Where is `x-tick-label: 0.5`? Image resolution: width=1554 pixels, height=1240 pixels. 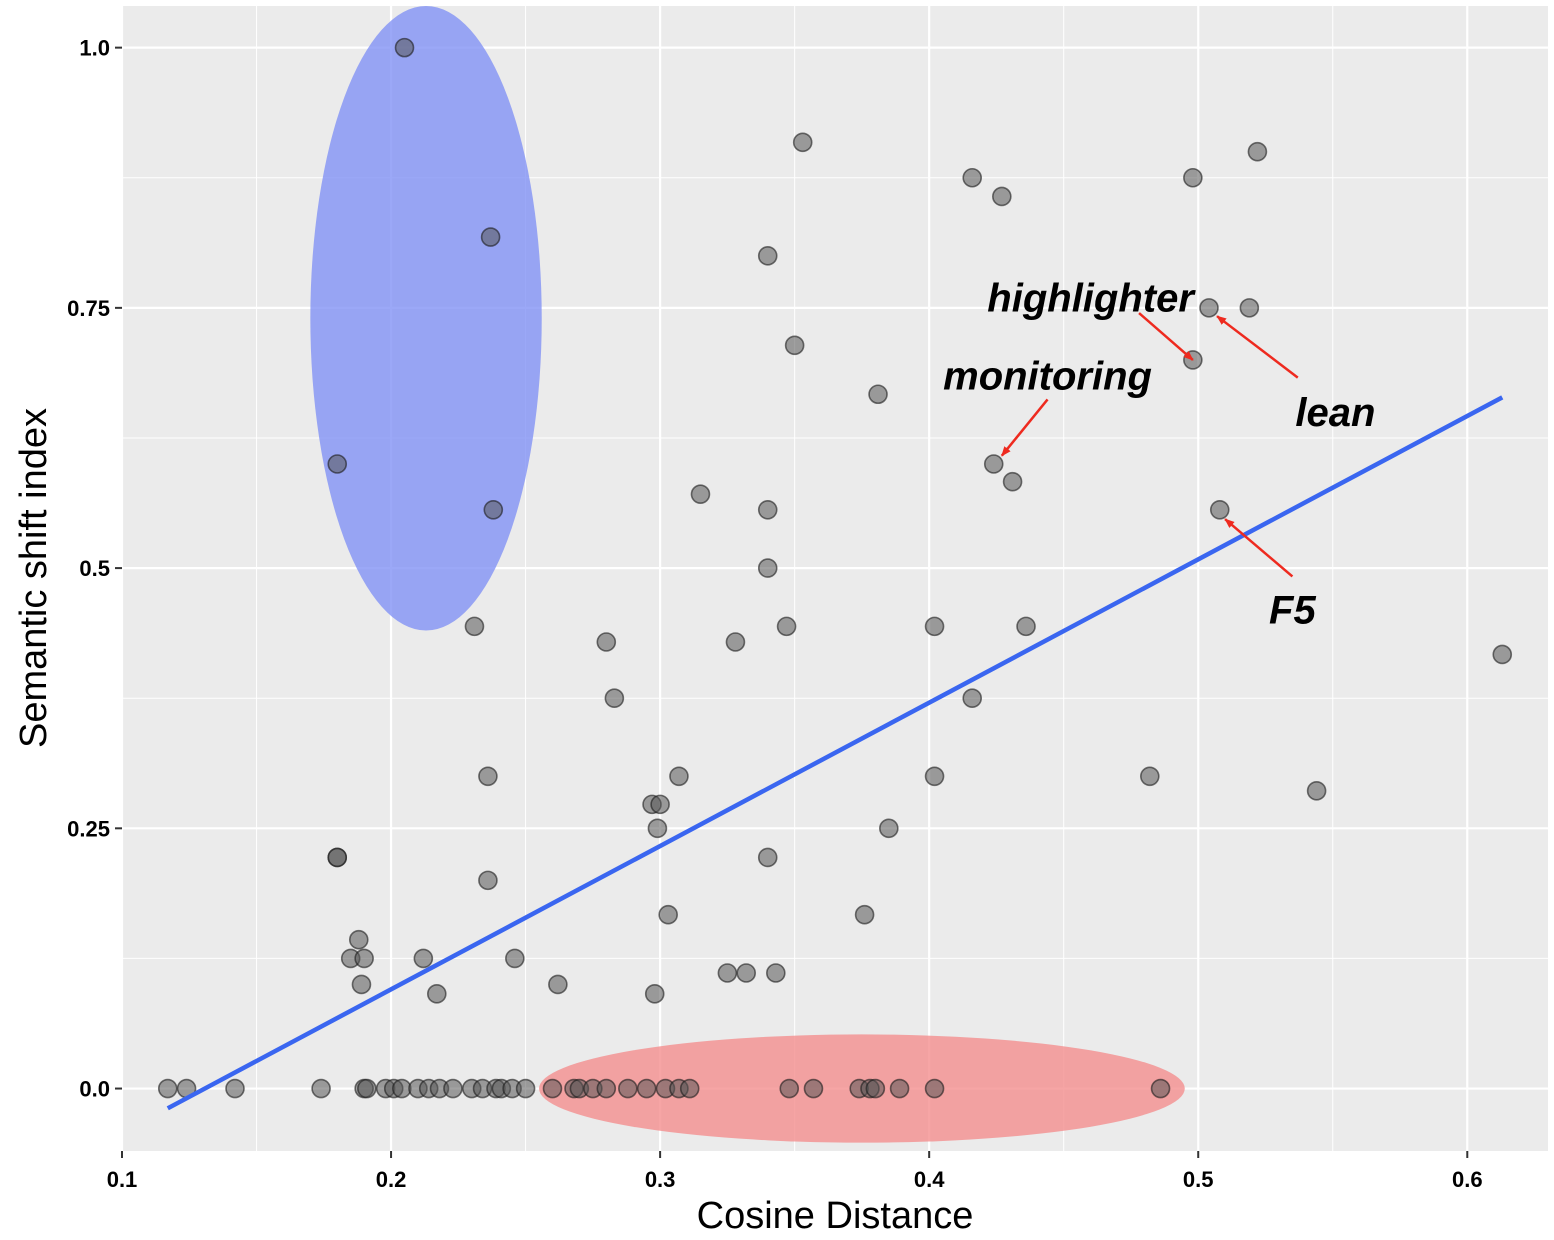 x-tick-label: 0.5 is located at coordinates (1198, 1179).